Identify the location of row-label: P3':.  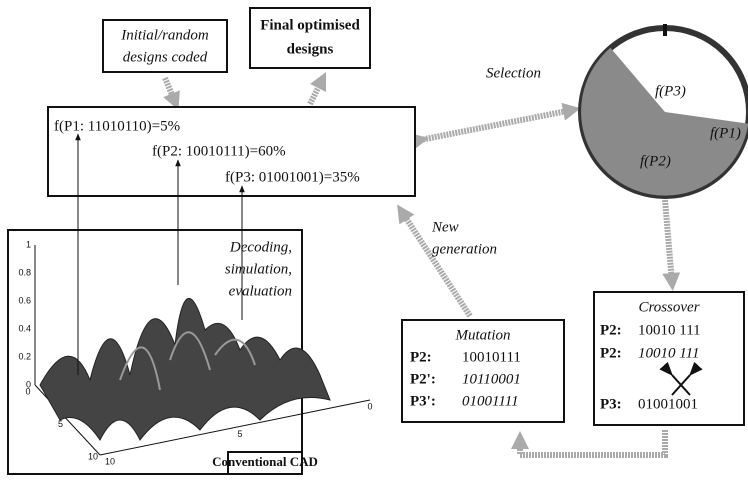
(423, 401).